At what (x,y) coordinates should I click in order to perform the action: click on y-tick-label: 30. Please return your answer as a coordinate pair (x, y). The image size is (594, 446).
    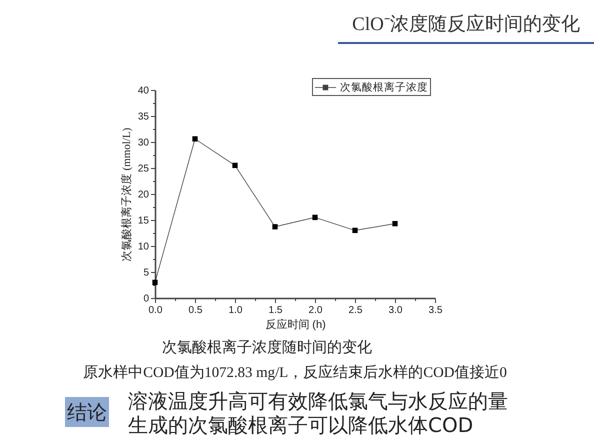
    Looking at the image, I should click on (144, 143).